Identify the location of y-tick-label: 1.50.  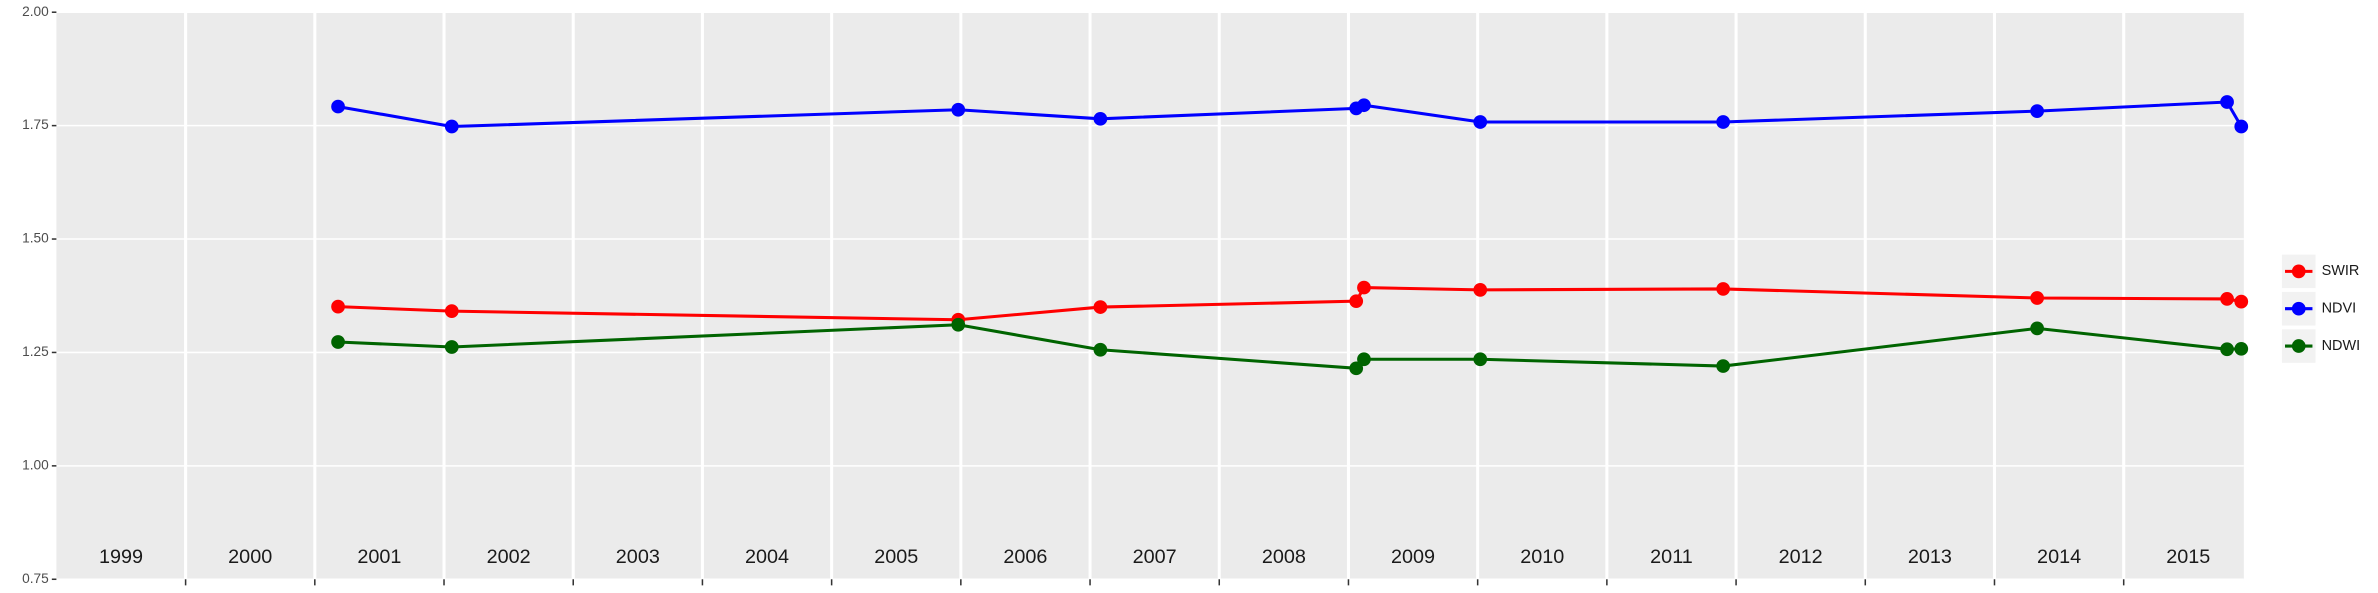
(35, 238).